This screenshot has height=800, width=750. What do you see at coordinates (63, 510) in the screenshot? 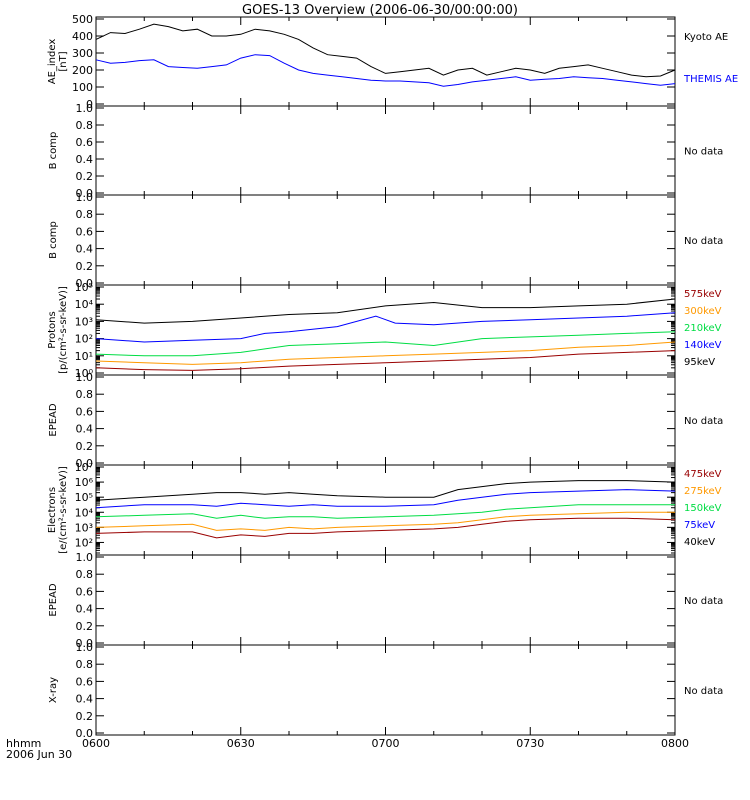
I see `y-axis-label: [e/(cm²-s-sr-keV)]` at bounding box center [63, 510].